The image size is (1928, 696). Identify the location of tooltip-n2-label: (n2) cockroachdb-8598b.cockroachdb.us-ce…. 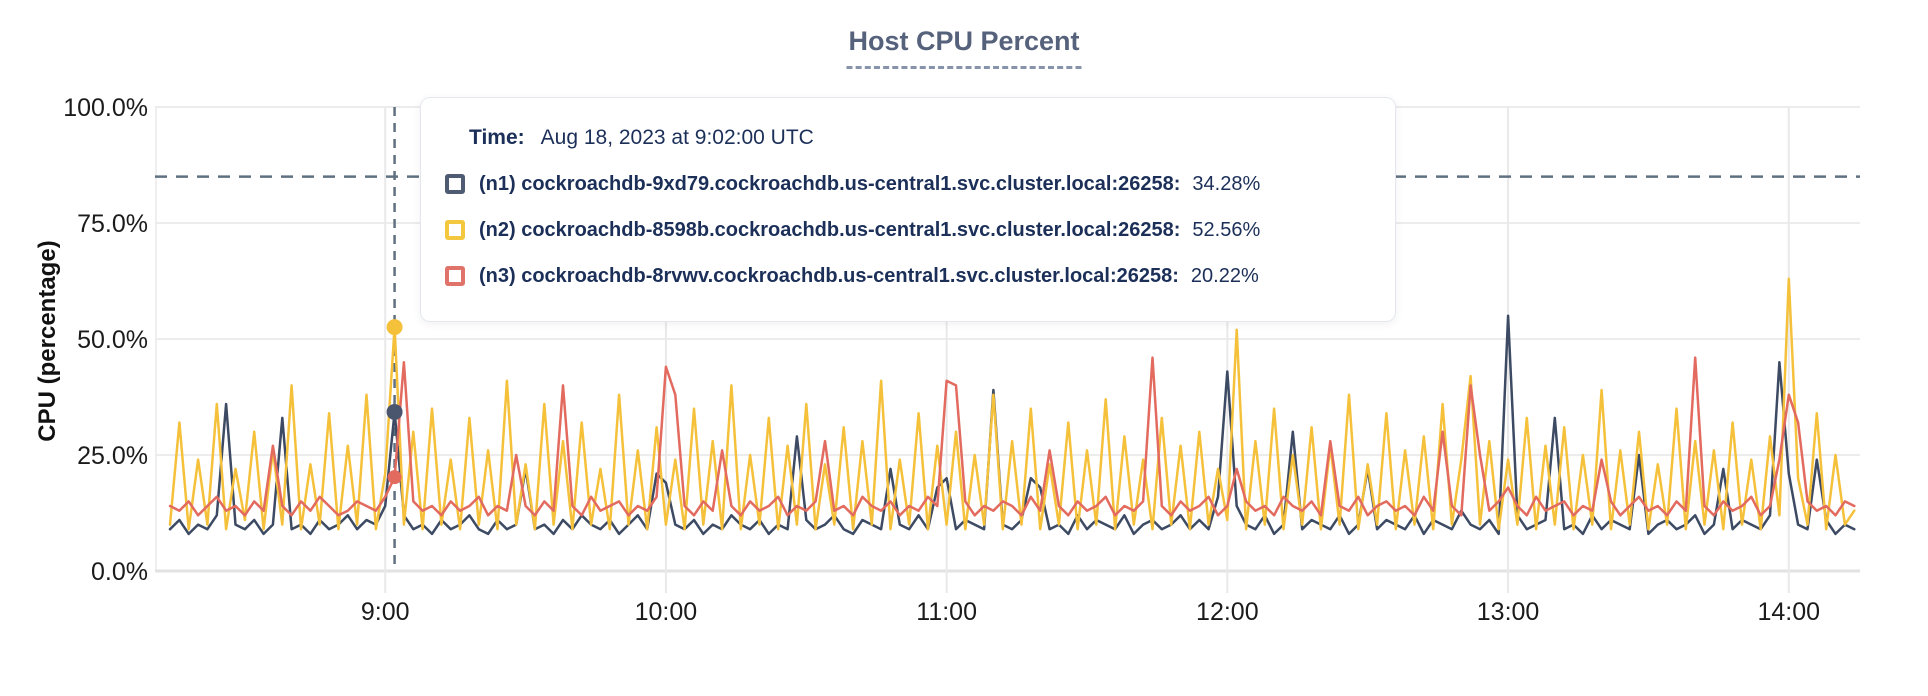
(830, 229).